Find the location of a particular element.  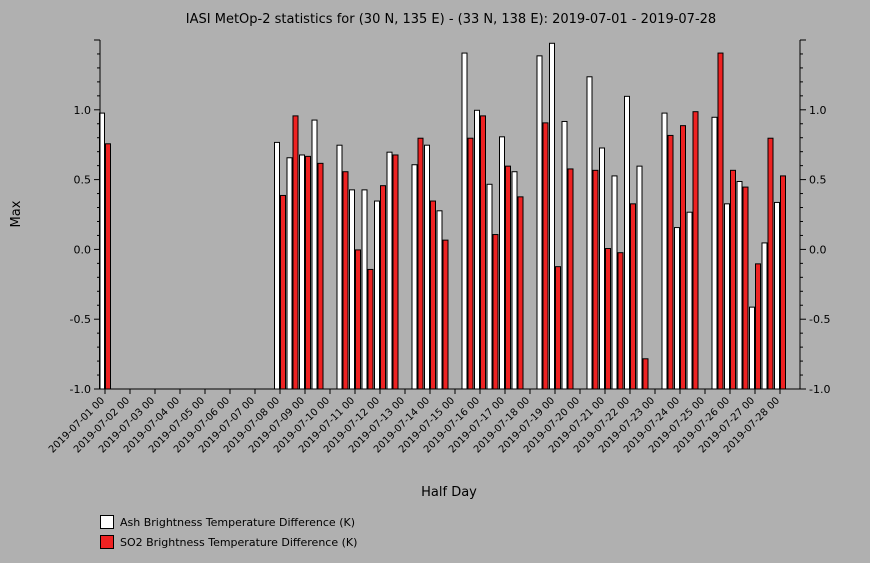

y-tick-label-left: 0.5 is located at coordinates (83, 180).